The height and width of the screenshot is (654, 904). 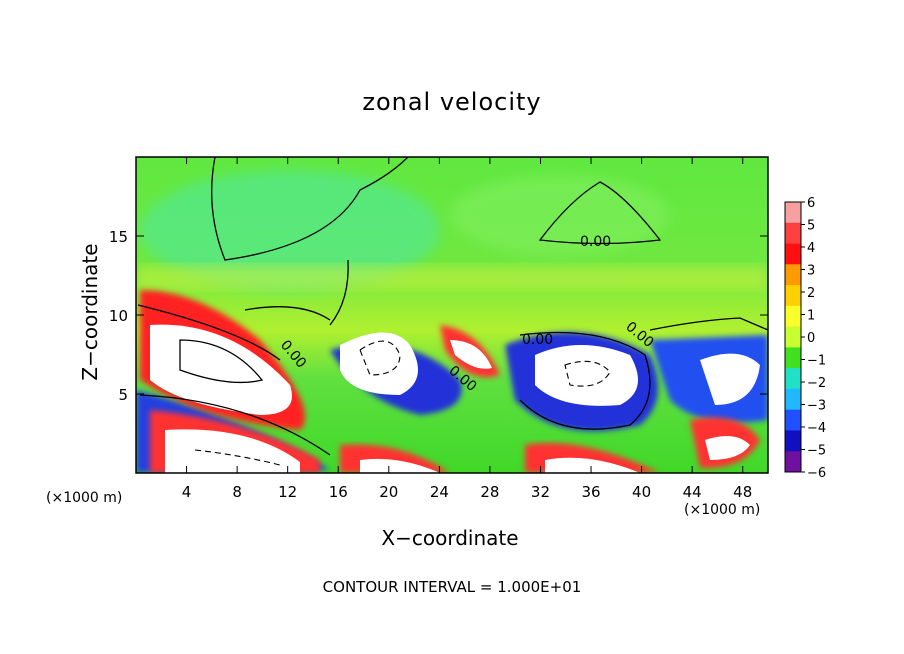 What do you see at coordinates (811, 271) in the screenshot?
I see `colorbar-label: 3` at bounding box center [811, 271].